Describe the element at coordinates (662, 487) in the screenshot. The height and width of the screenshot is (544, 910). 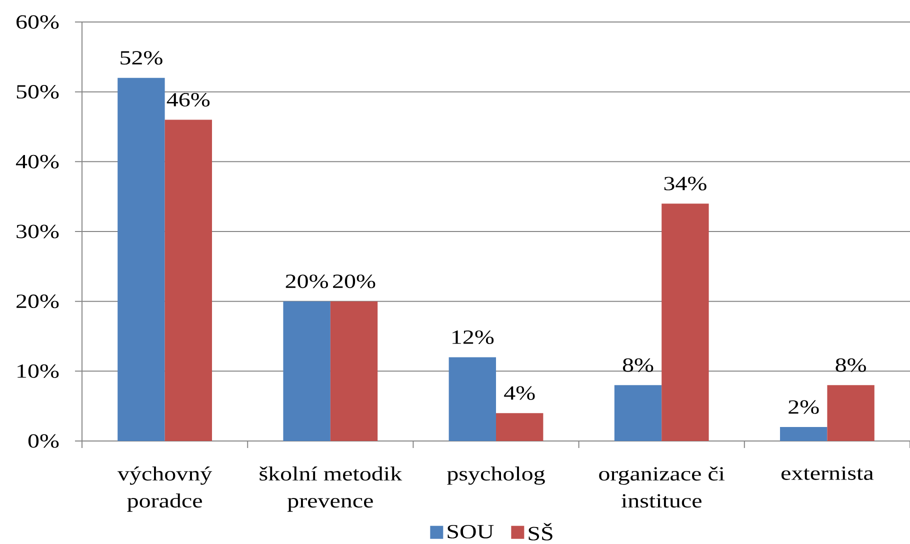
I see `x-tick-label: organizace či instituce` at that location.